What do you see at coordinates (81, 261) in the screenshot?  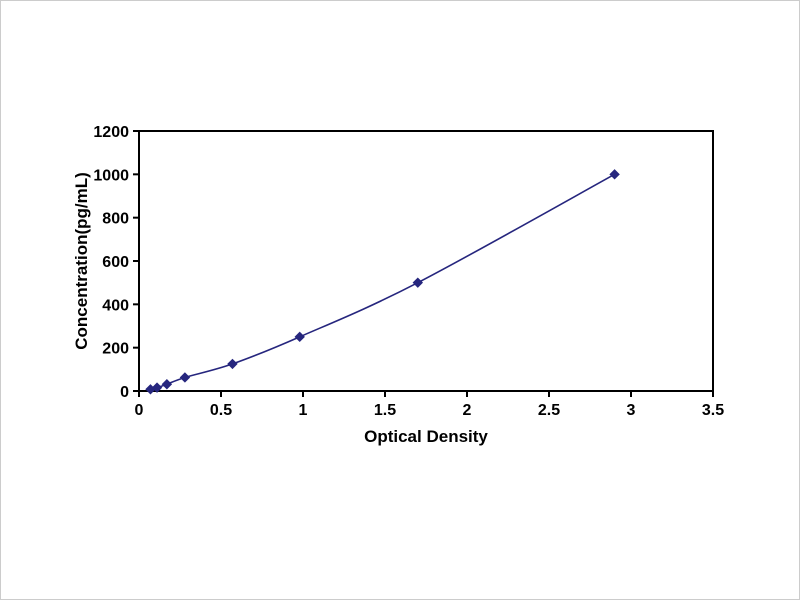 I see `y-axis-title: Concentration(pg/mL)` at bounding box center [81, 261].